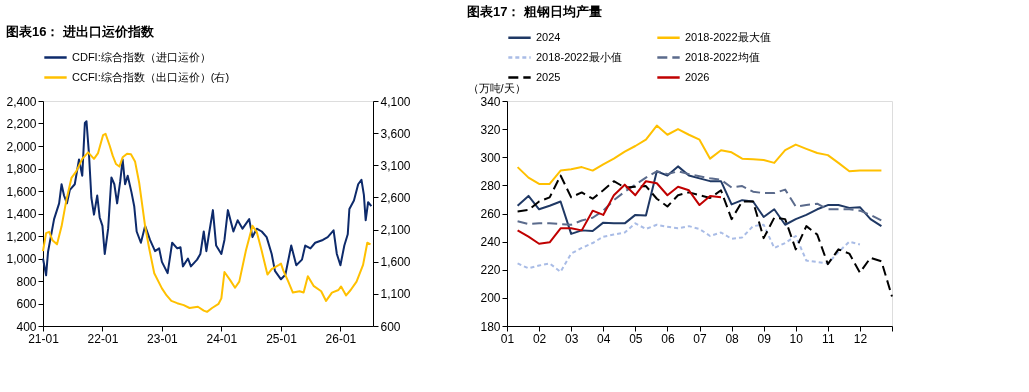  What do you see at coordinates (26, 304) in the screenshot?
I see `y-tick-label: 600` at bounding box center [26, 304].